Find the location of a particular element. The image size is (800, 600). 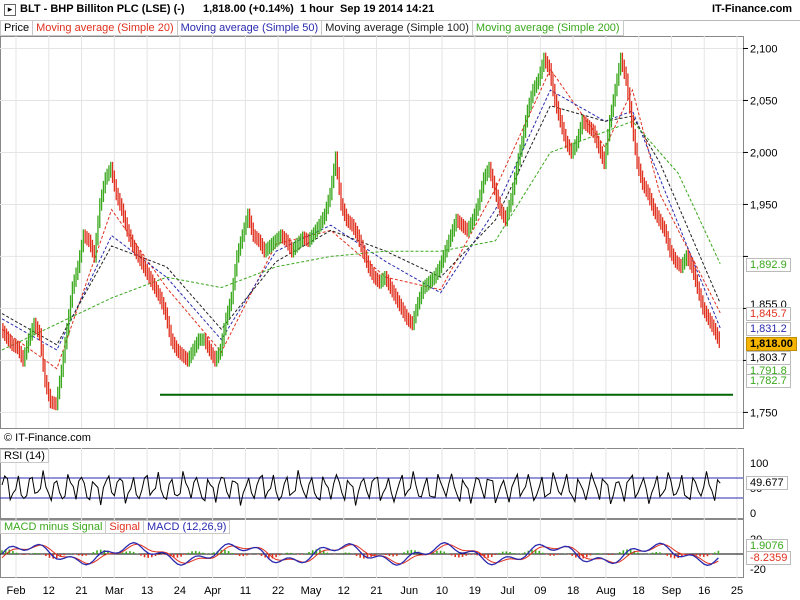

rsi-panel-frame is located at coordinates (372, 483).